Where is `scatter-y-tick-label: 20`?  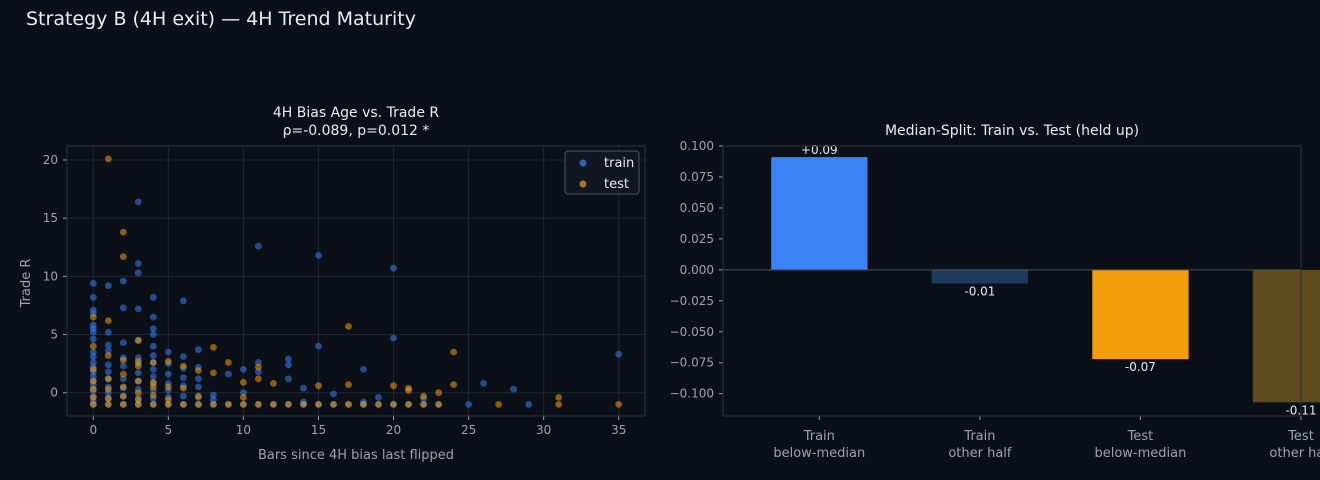 scatter-y-tick-label: 20 is located at coordinates (50, 160).